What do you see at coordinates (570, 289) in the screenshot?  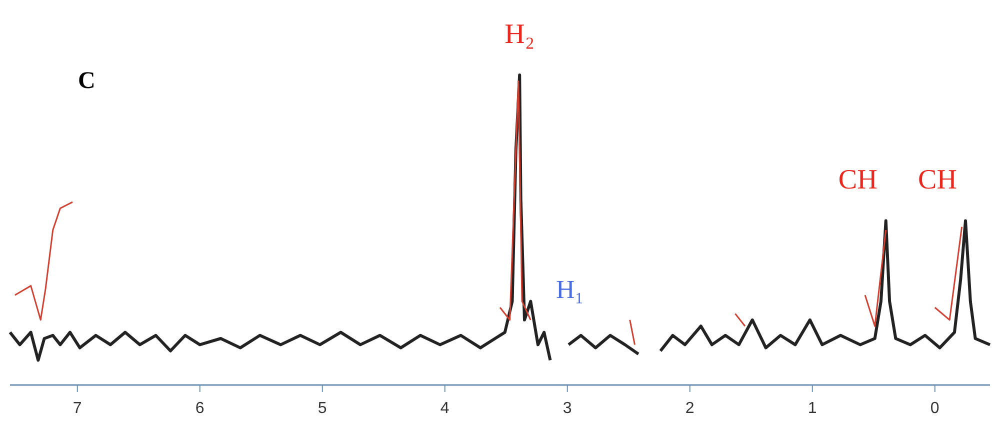 I see `annotation: H₁` at bounding box center [570, 289].